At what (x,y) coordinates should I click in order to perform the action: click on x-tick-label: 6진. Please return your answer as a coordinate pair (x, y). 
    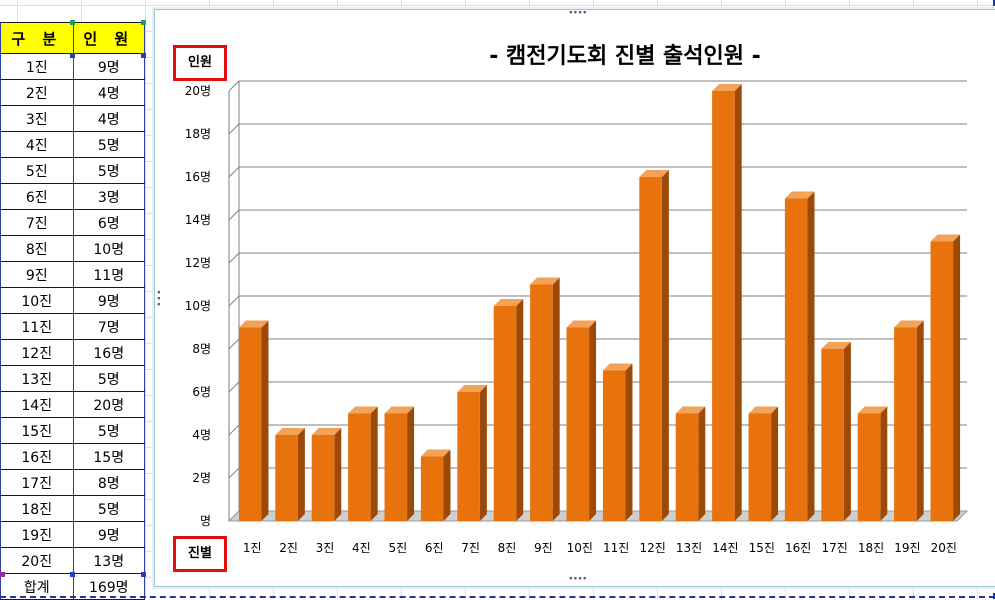
    Looking at the image, I should click on (434, 548).